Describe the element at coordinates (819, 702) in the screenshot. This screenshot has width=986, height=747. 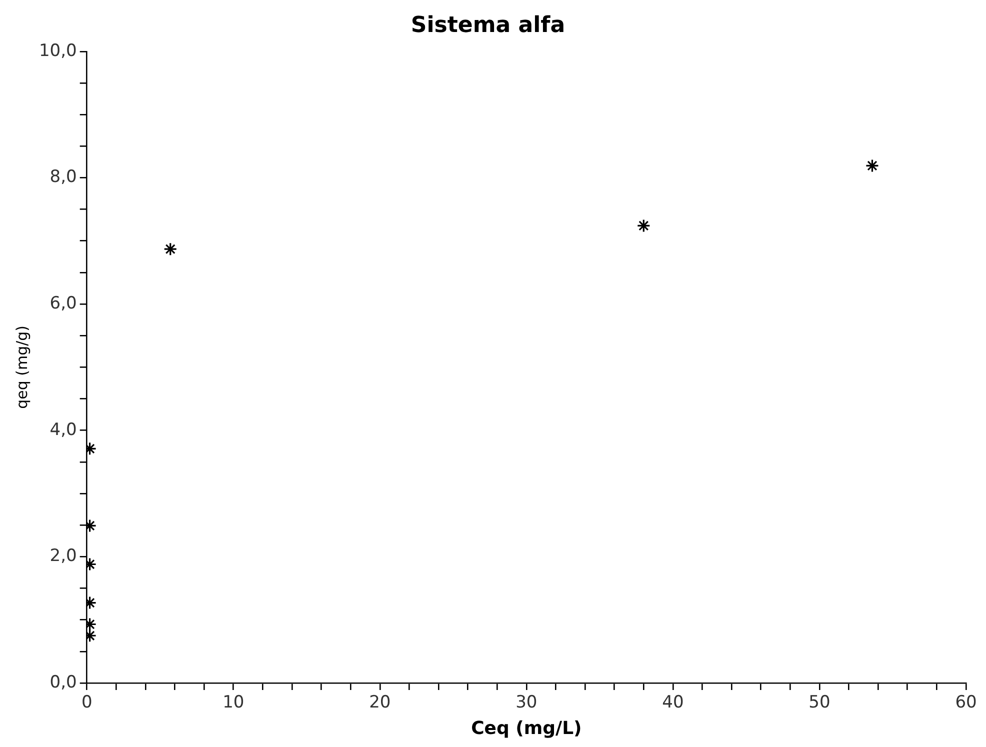
I see `x-tick-label: 50` at that location.